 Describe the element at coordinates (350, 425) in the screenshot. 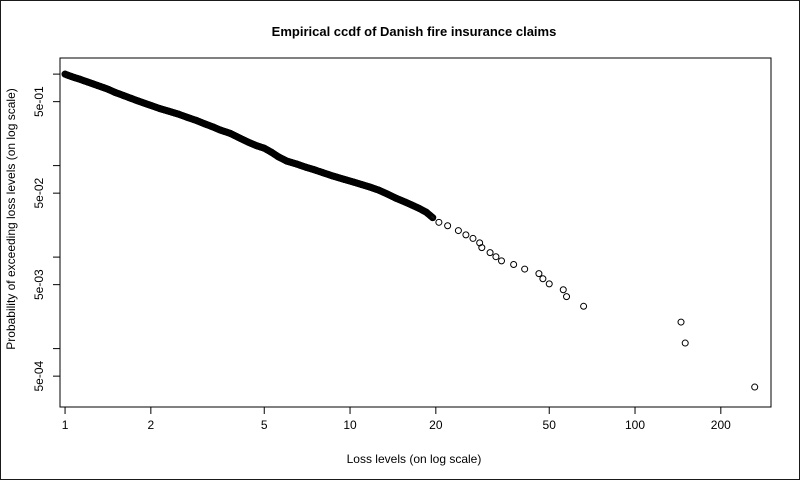

I see `x-tick-label: 10` at that location.